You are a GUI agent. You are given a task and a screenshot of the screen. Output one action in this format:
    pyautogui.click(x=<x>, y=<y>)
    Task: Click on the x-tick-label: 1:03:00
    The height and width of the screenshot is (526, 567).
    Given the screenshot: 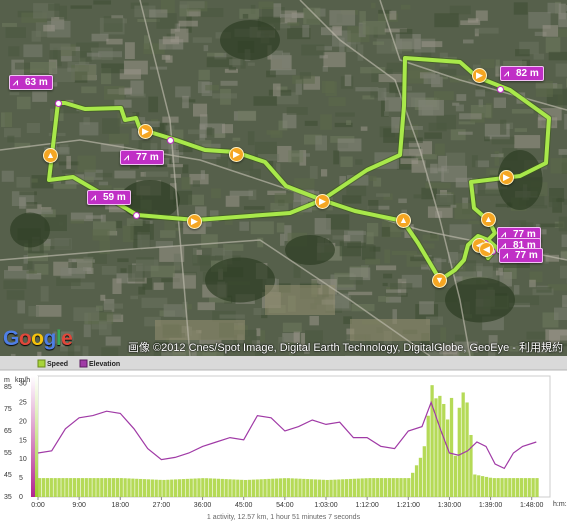 What is the action you would take?
    pyautogui.click(x=325, y=505)
    